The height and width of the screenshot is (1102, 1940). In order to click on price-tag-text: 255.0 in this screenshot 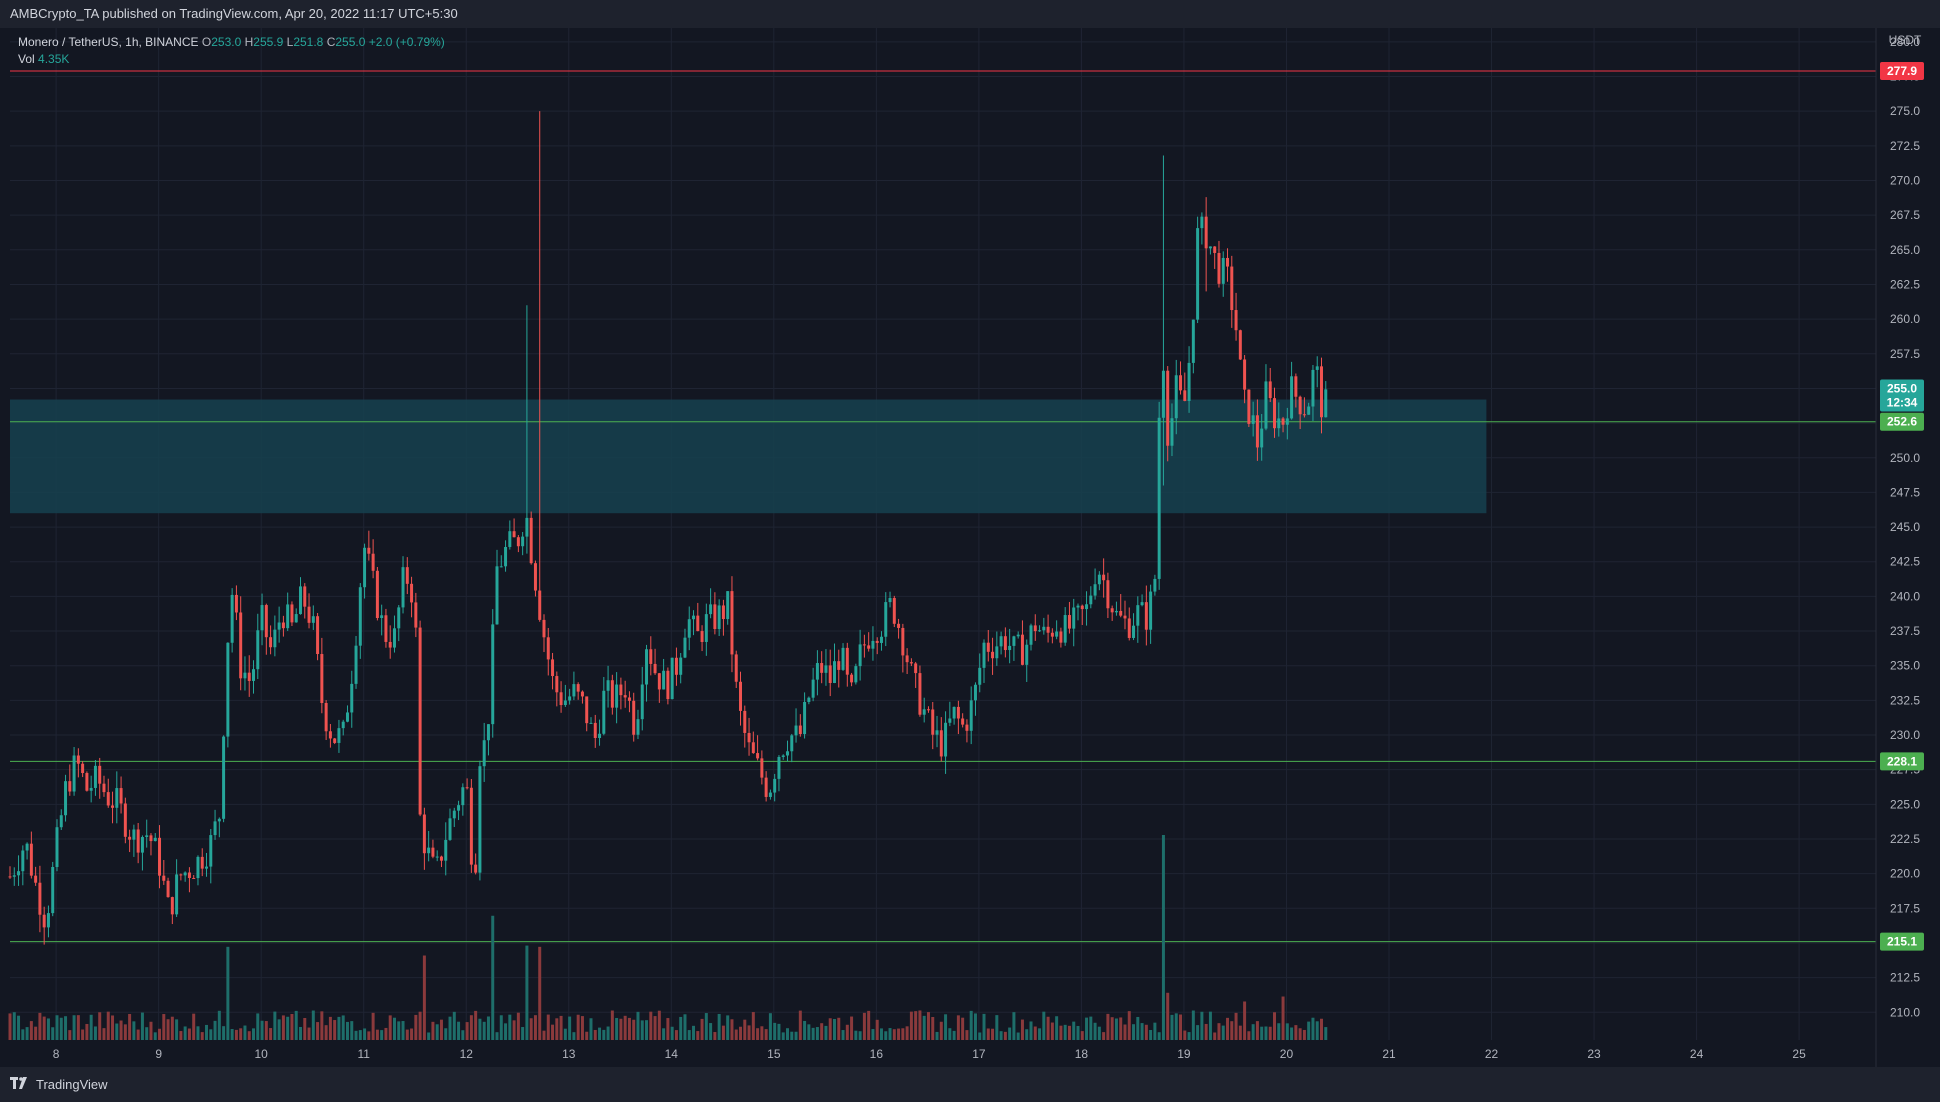, I will do `click(1902, 388)`.